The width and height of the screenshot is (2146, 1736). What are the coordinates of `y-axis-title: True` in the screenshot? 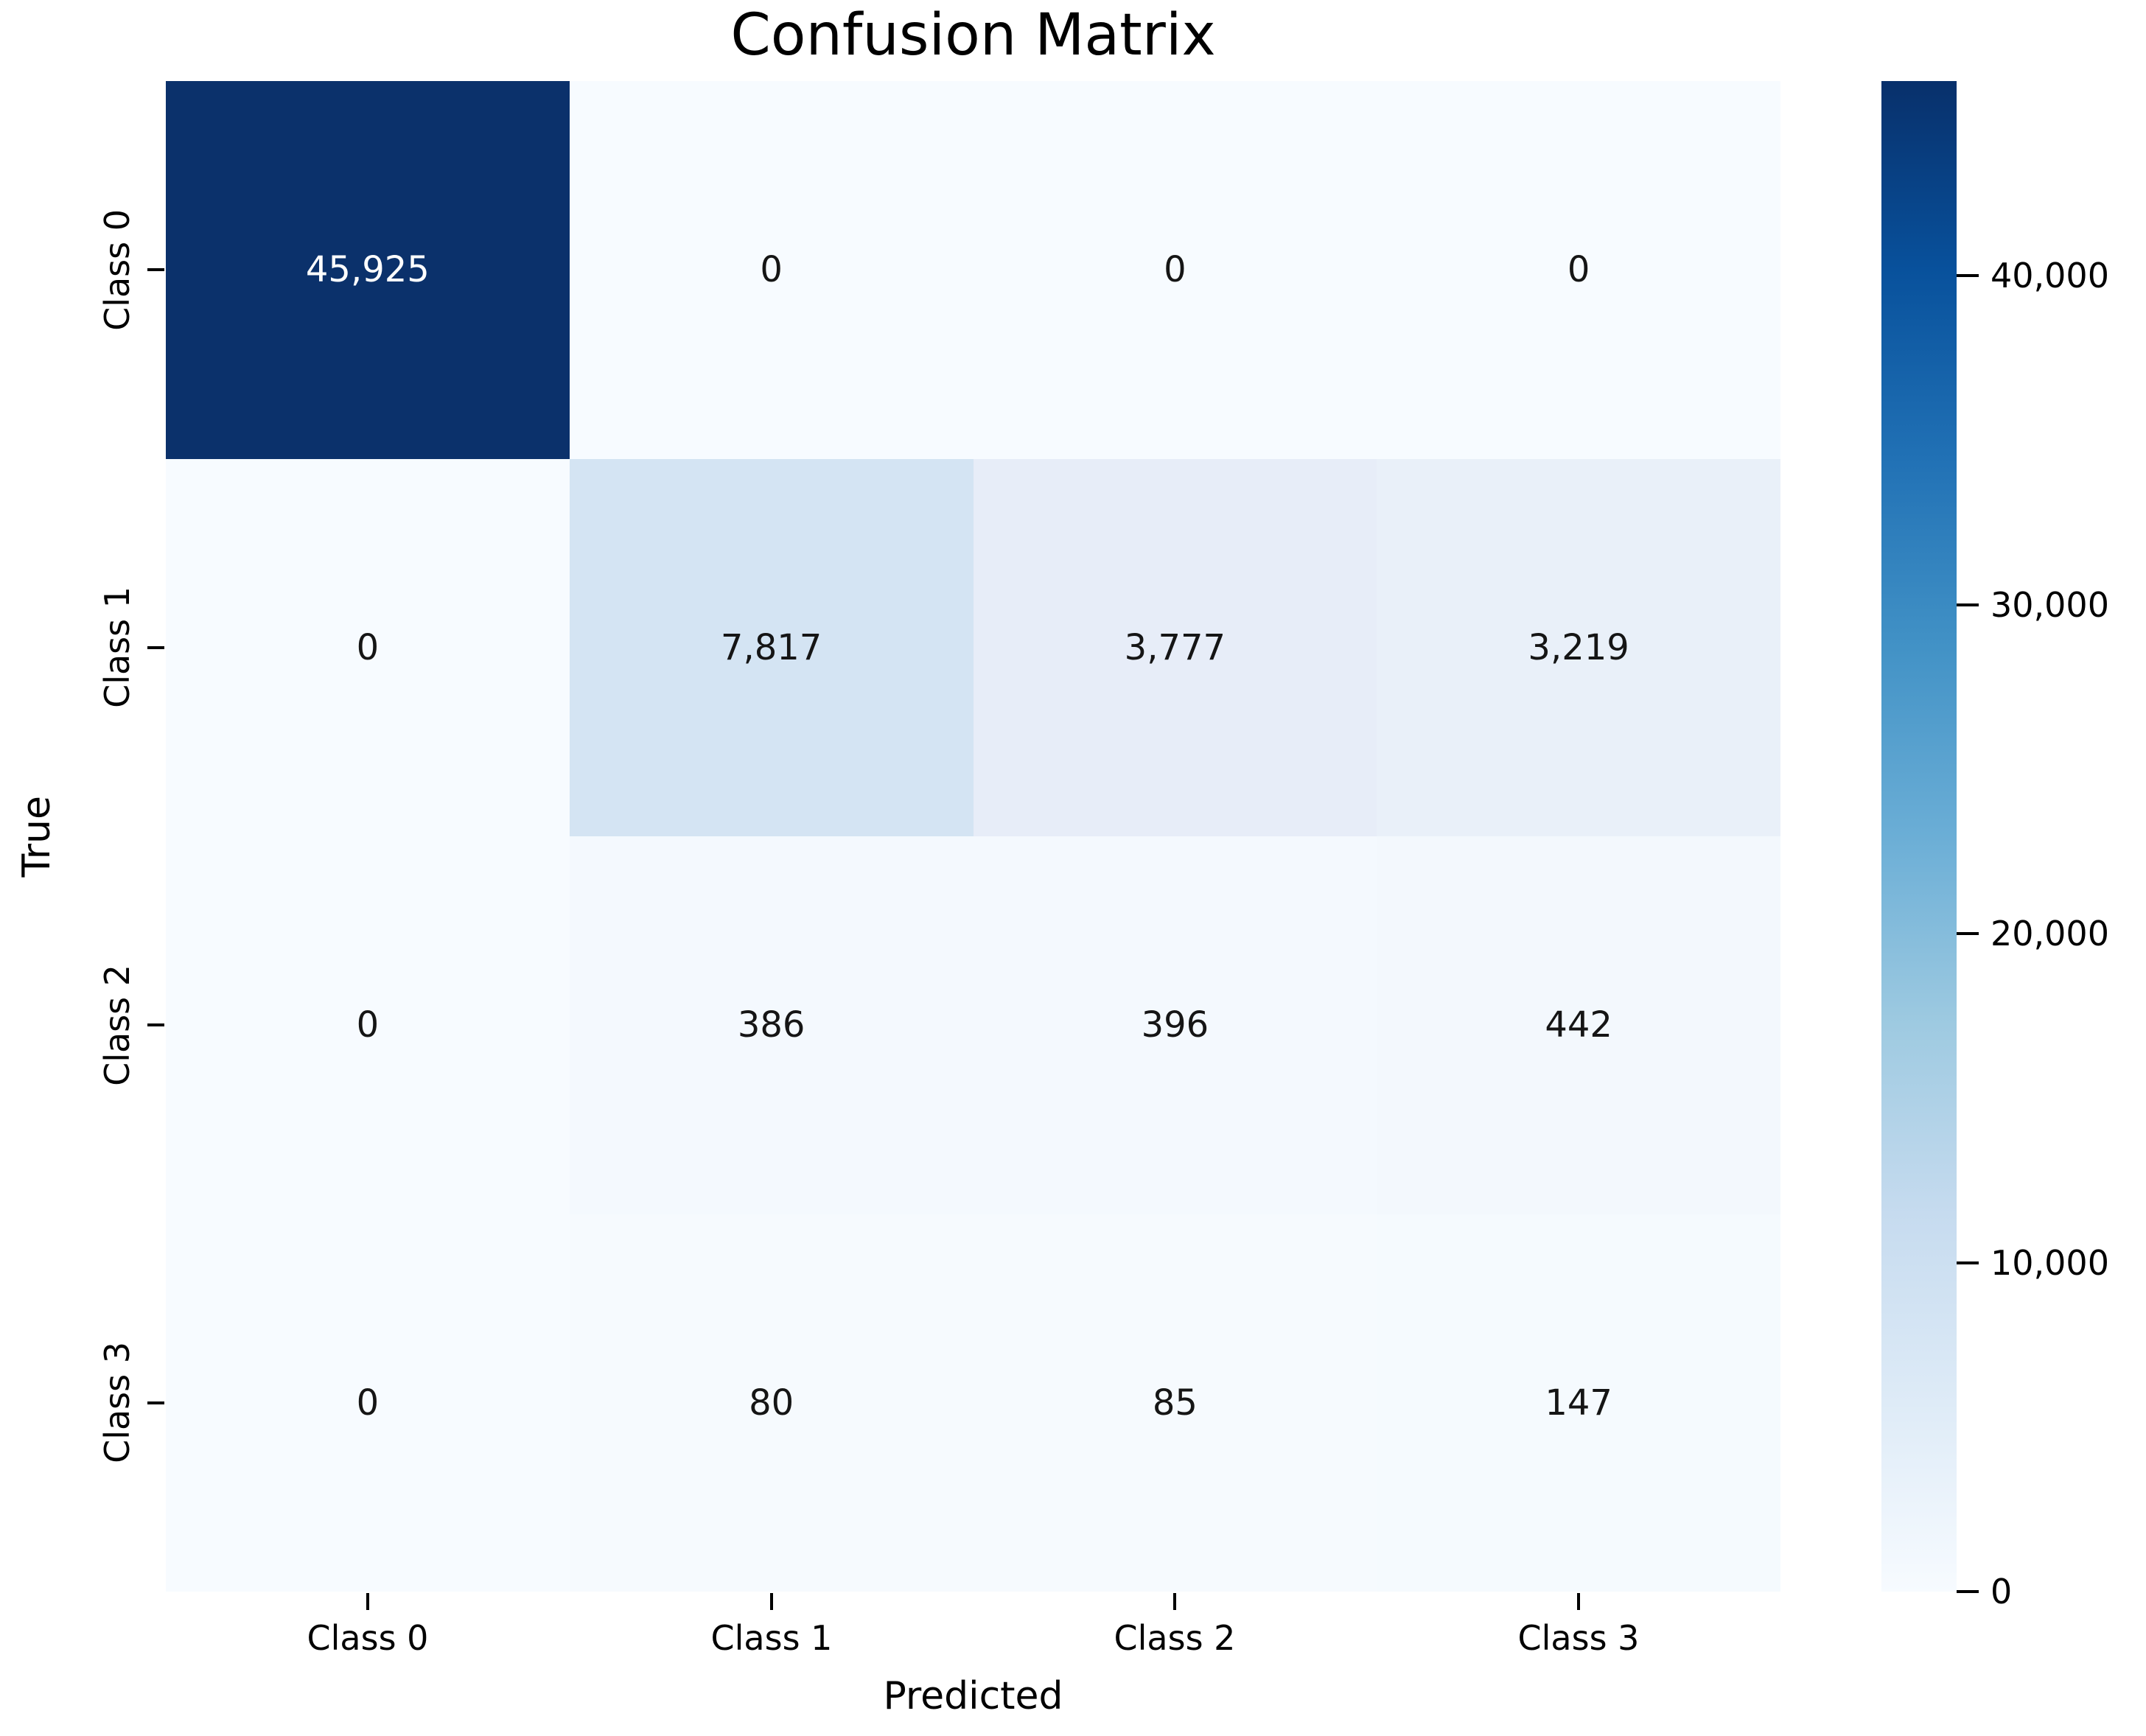 It's located at (37, 836).